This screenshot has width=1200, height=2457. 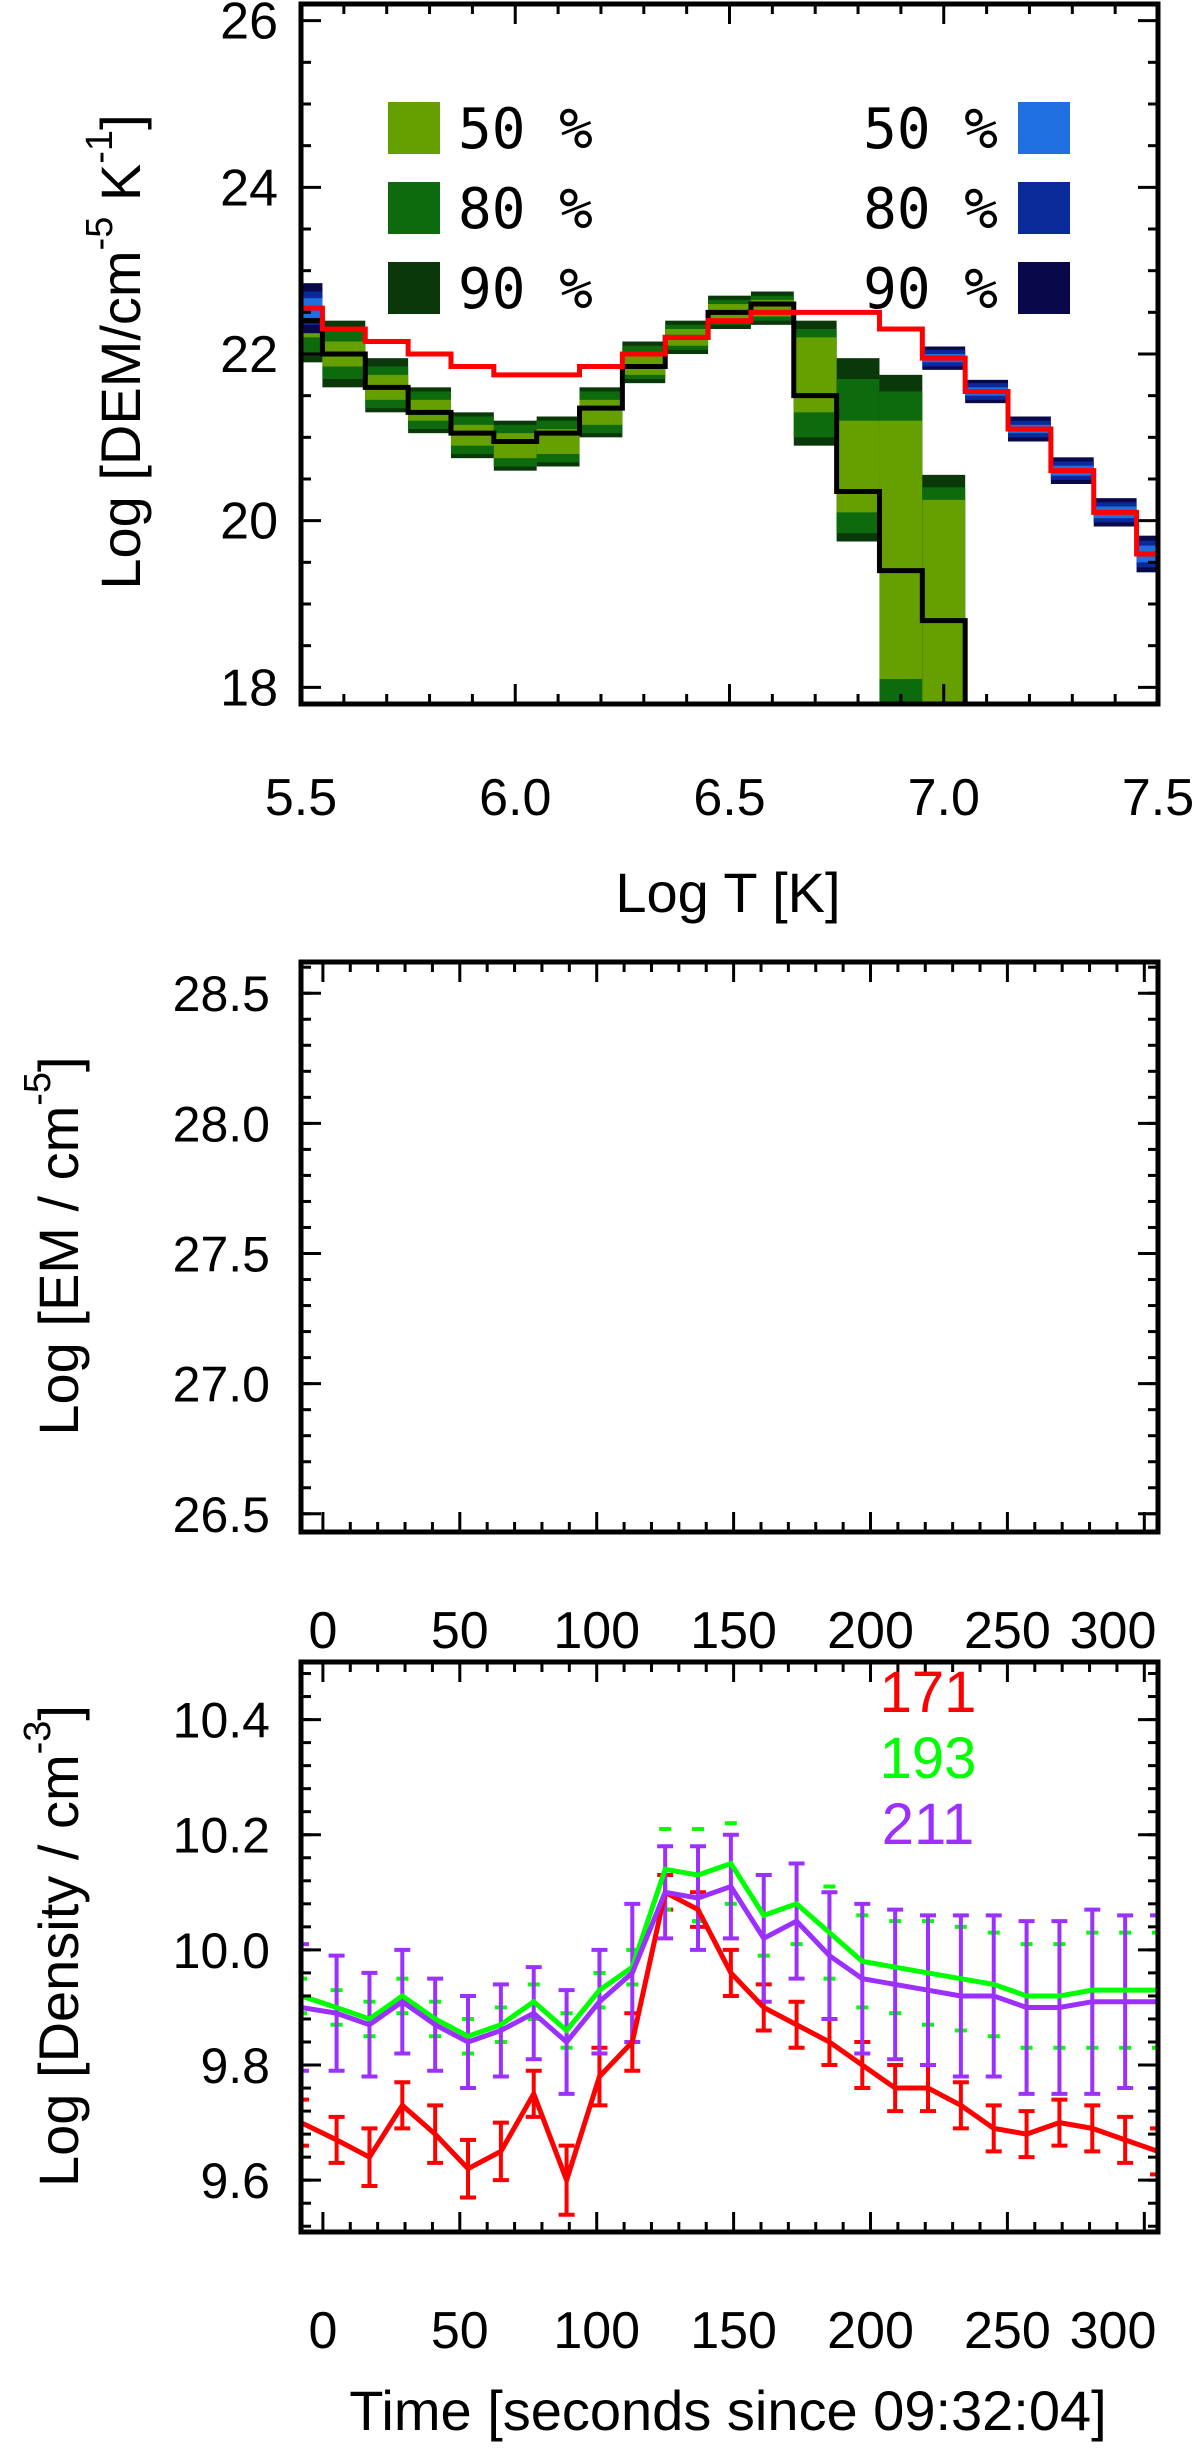 I want to click on density-plot-area, so click(x=729, y=2019).